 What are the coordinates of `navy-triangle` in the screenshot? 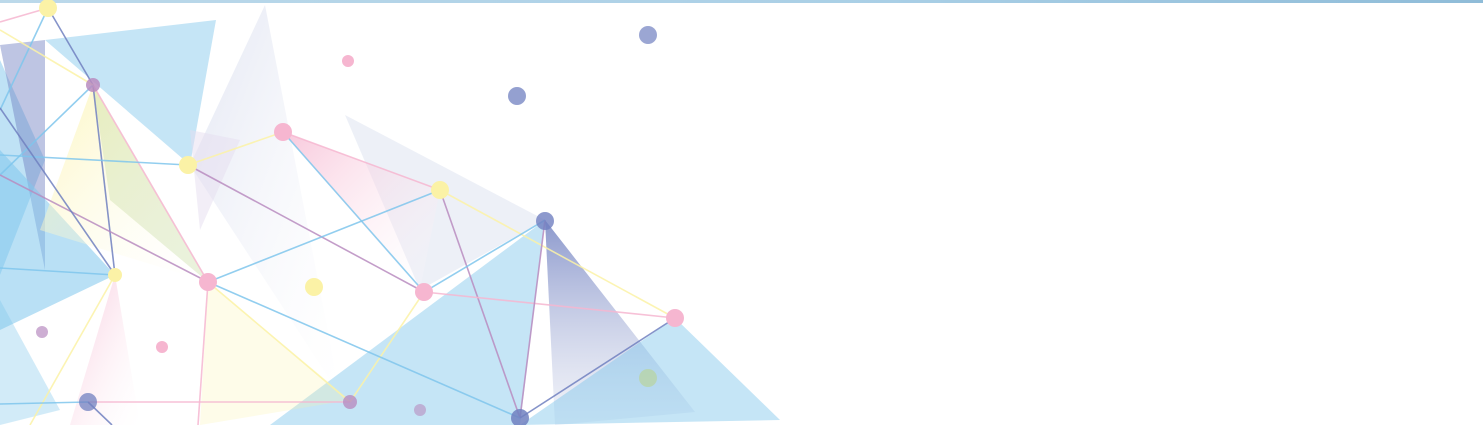 It's located at (620, 322).